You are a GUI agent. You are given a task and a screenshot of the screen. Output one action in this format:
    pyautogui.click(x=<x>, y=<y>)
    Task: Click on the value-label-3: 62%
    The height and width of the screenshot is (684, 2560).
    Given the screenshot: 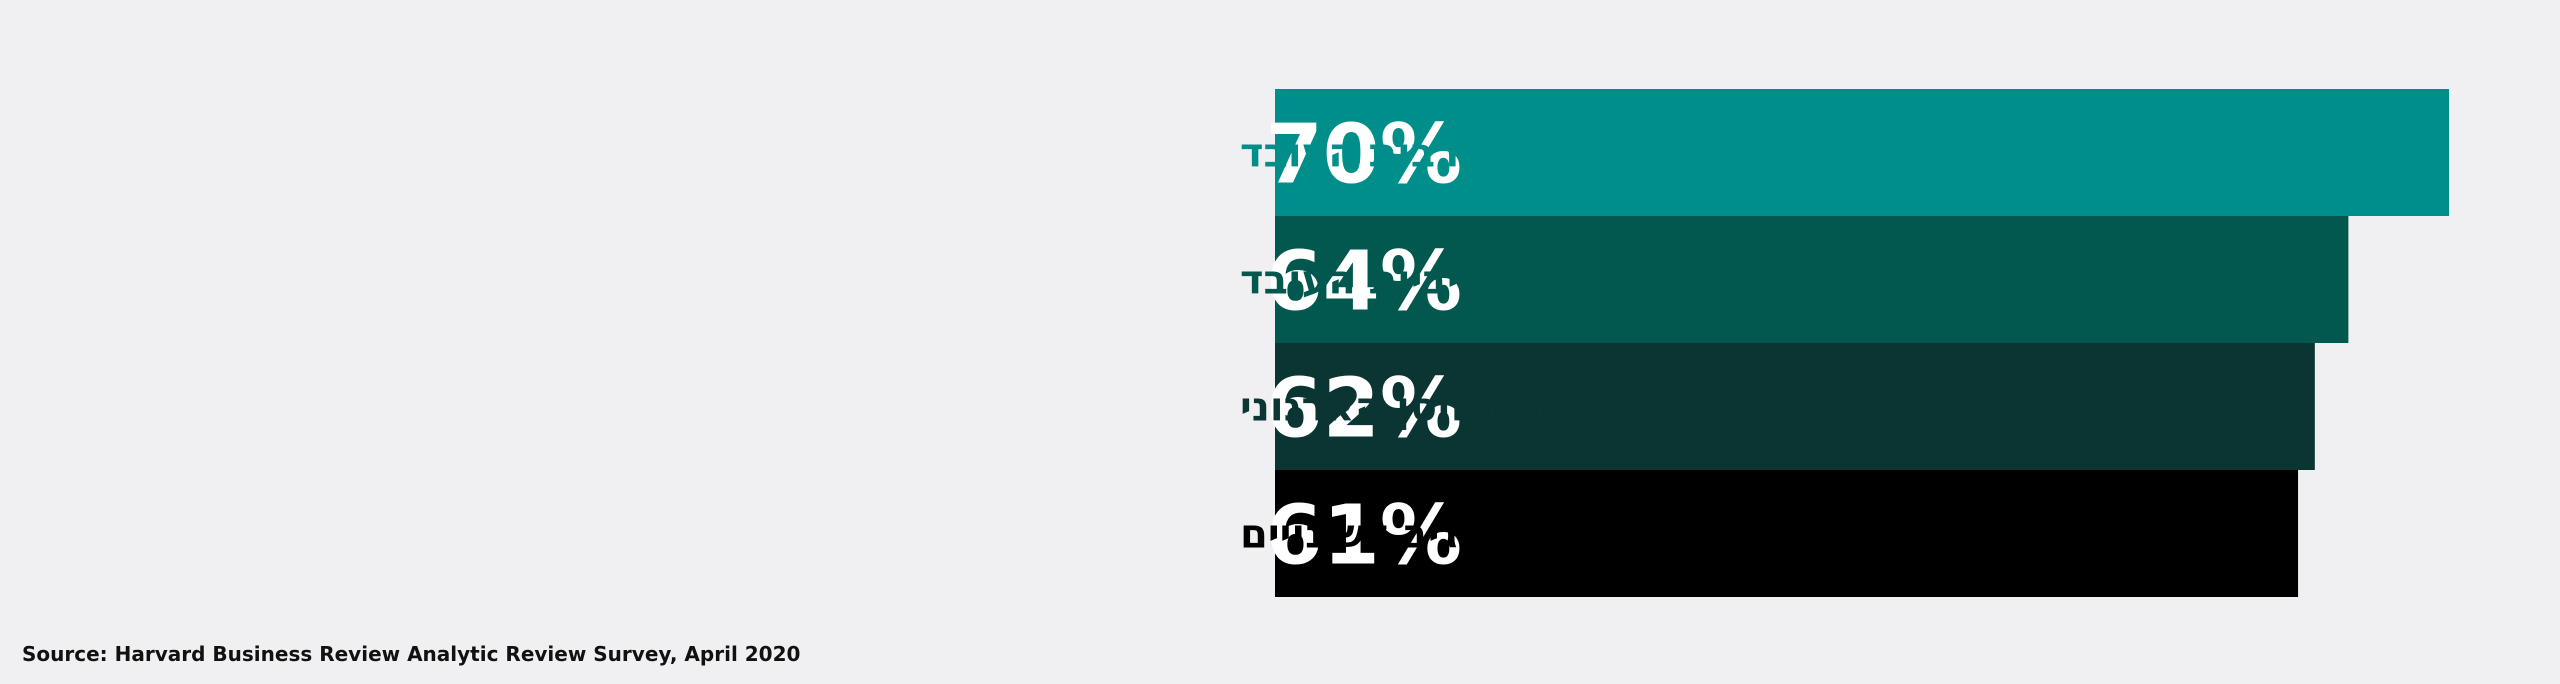 What is the action you would take?
    pyautogui.click(x=1364, y=409)
    